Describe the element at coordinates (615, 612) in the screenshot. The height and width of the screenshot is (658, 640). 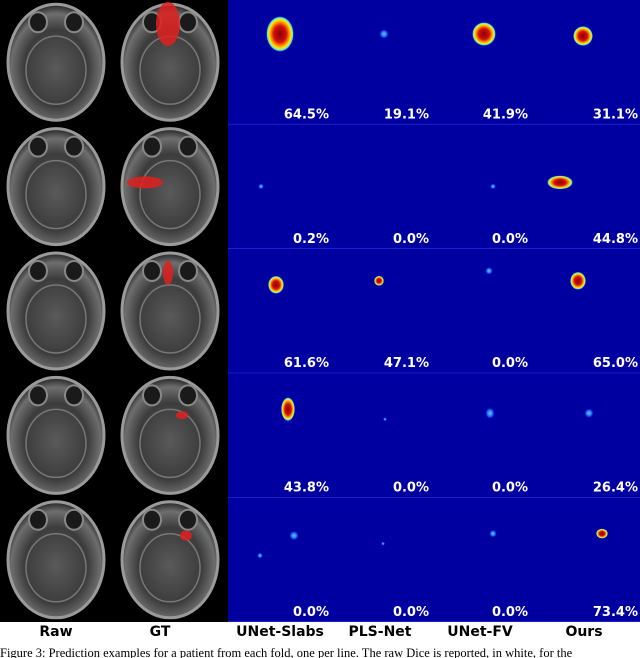
I see `dice-score-label: 73.4%` at that location.